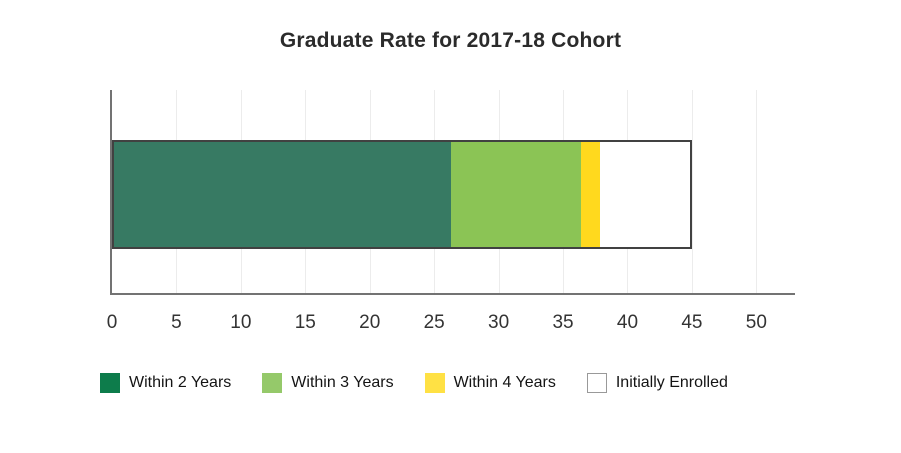 This screenshot has height=453, width=901. I want to click on x-tick-label-45: 45, so click(692, 322).